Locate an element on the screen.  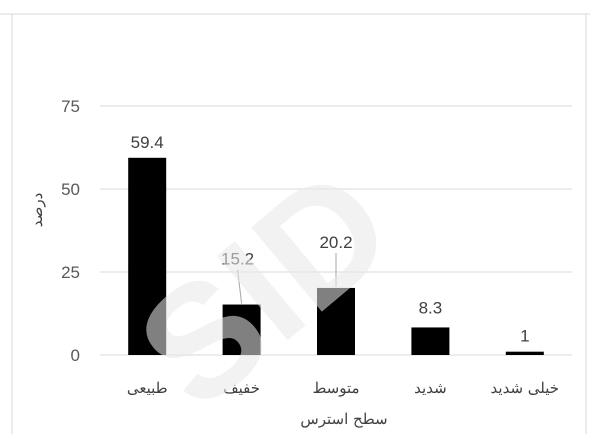
x-tick-label: شدید is located at coordinates (430, 388).